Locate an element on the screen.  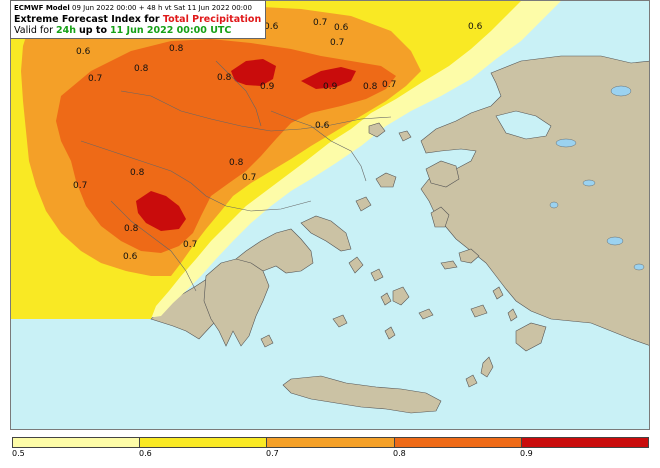
title-parameter: Total Precipitation is located at coordinates (212, 19).